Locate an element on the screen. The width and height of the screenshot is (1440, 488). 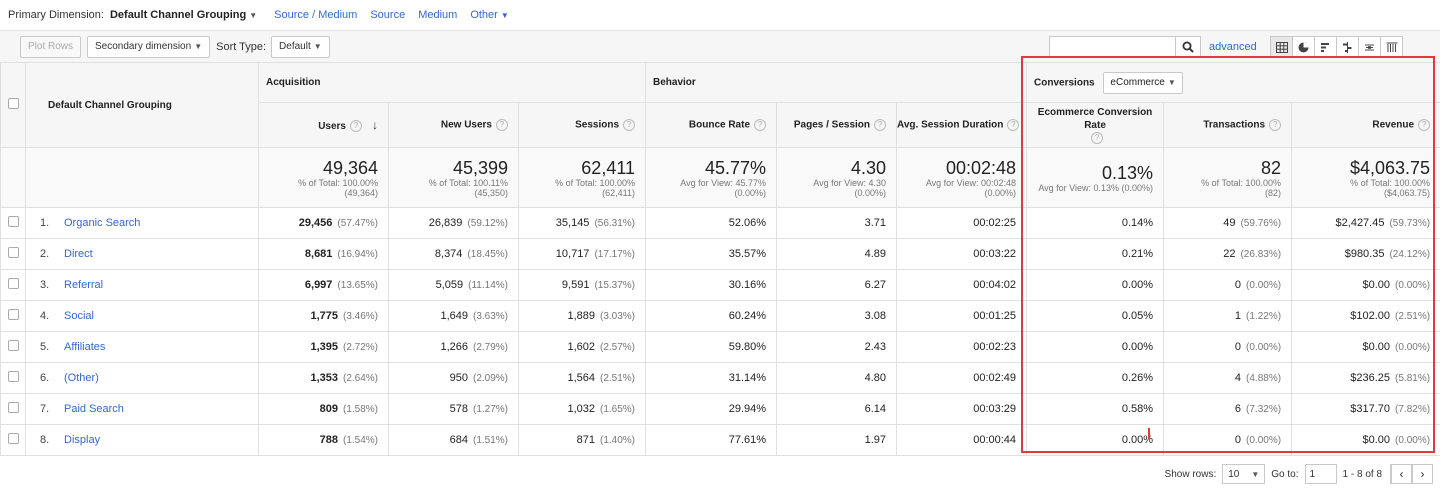
row-channel-link: Organic Search is located at coordinates (102, 223).